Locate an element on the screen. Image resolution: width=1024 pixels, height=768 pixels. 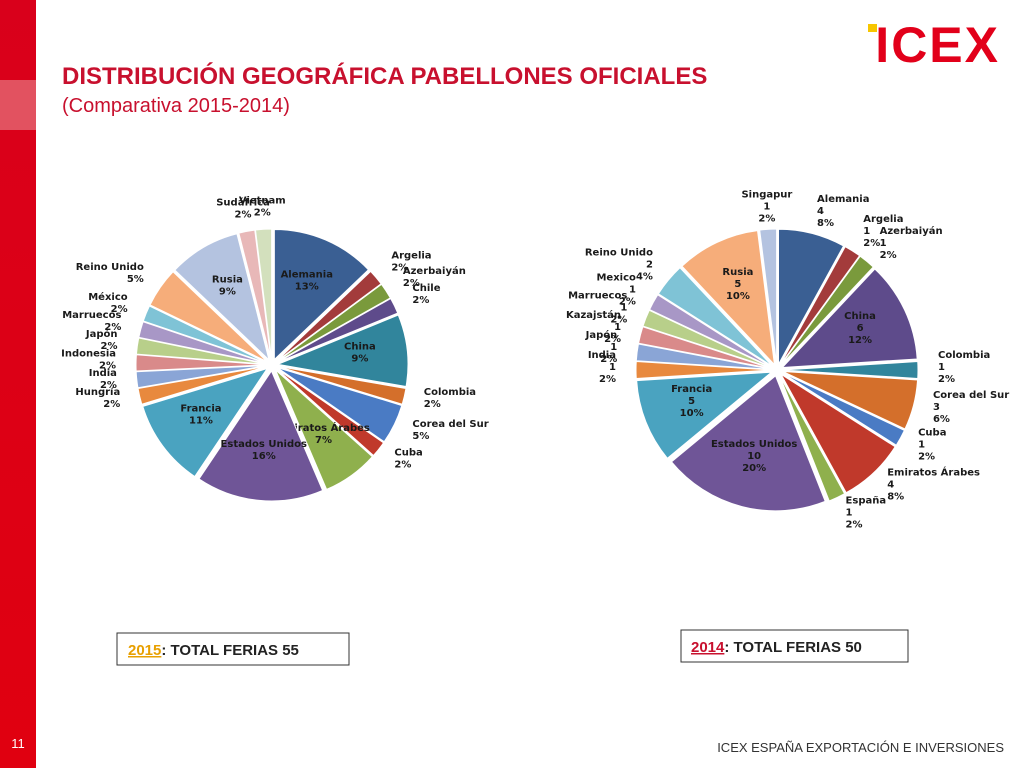
slice-label-line: Reino Unido is located at coordinates (110, 267).